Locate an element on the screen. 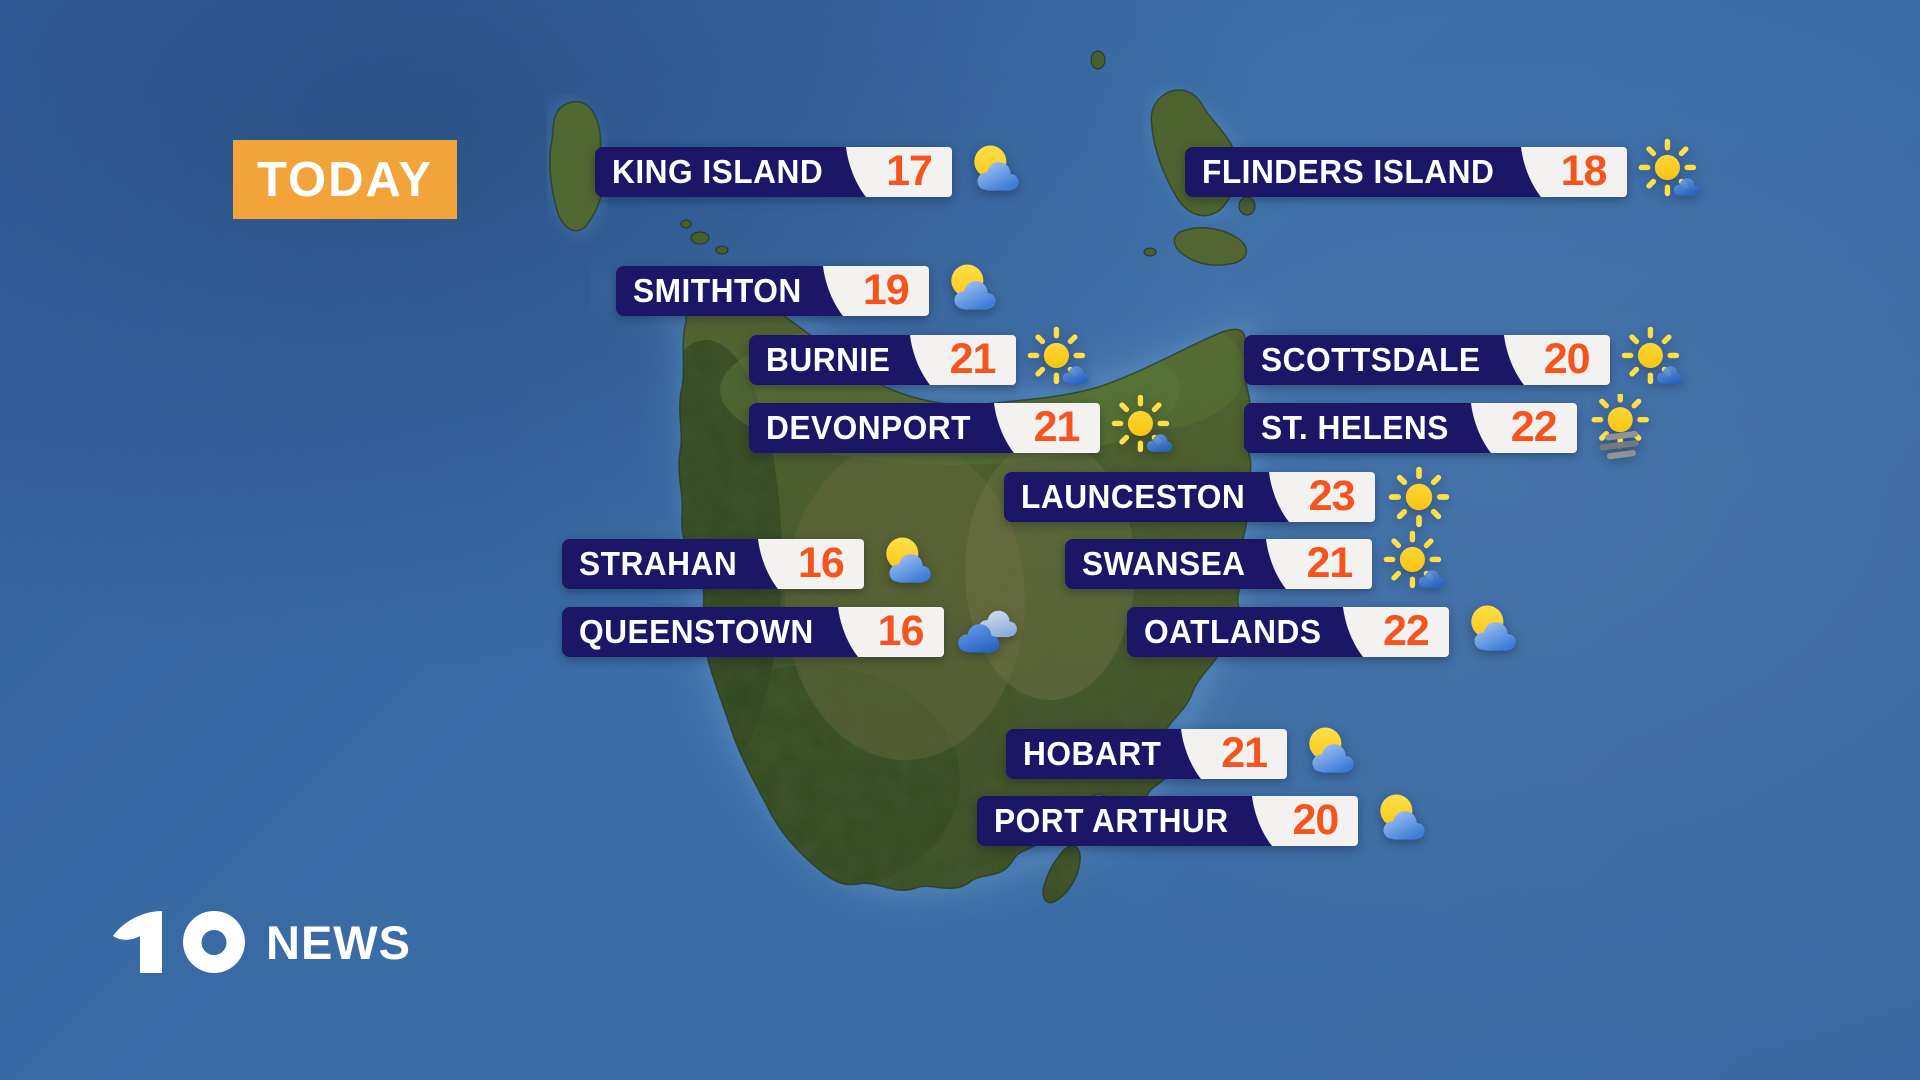  location-label: OATLANDS 22 is located at coordinates (1327, 632).